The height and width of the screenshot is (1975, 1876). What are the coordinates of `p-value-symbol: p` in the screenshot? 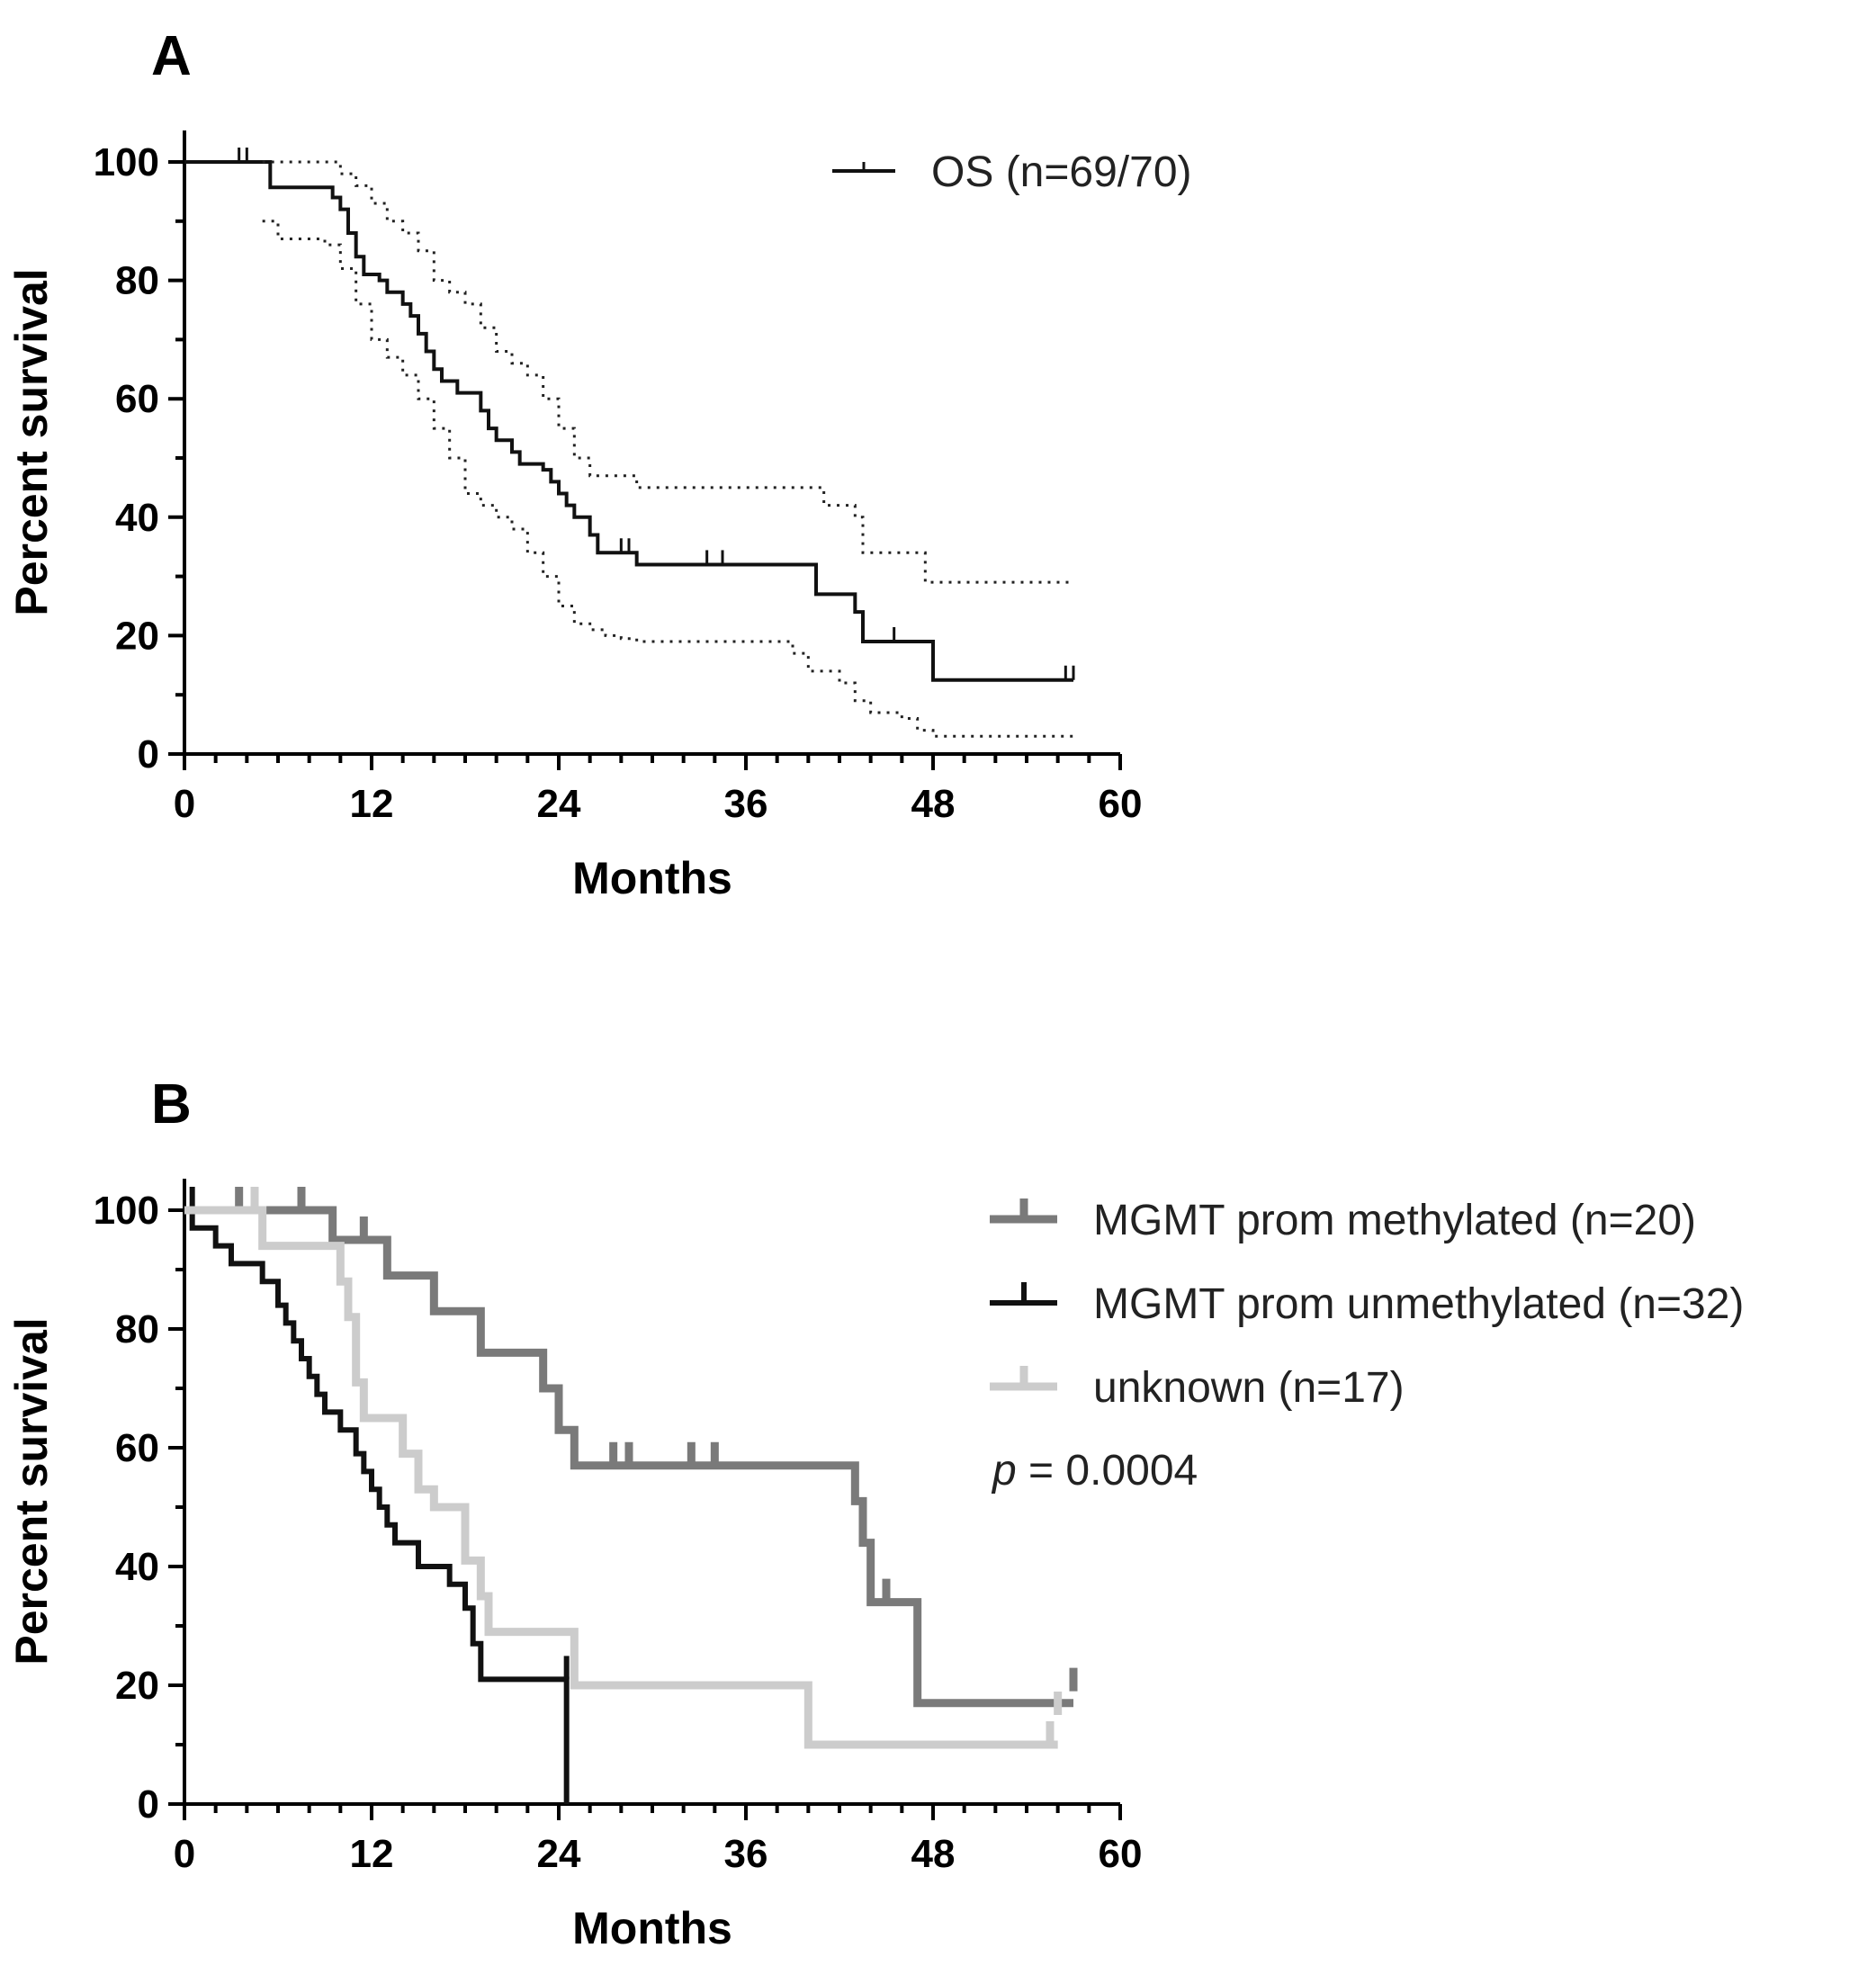 It's located at (1004, 1471).